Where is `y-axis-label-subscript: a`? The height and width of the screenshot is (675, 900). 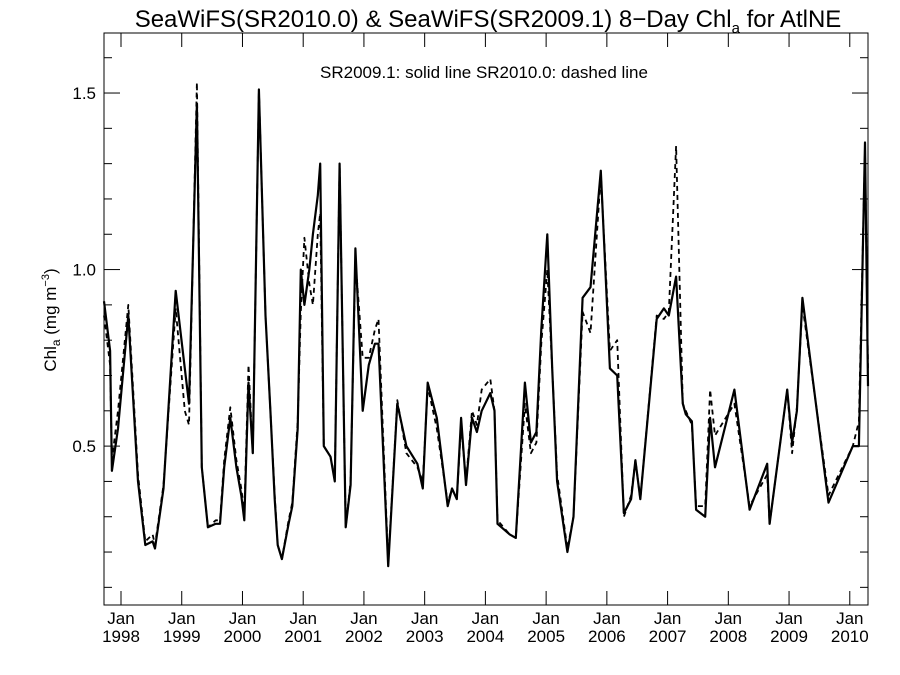
y-axis-label-subscript: a is located at coordinates (56, 342).